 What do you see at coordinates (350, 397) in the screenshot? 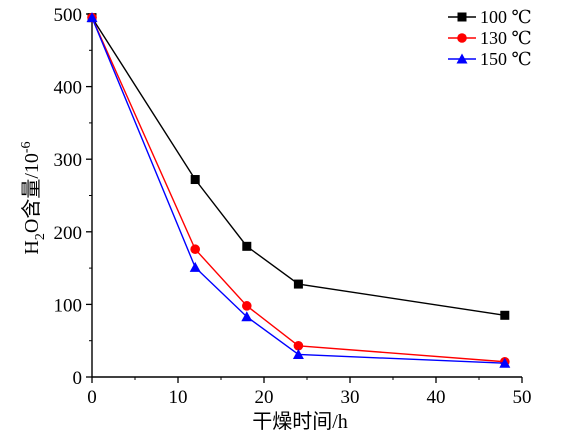
I see `x-tick-label: 30` at bounding box center [350, 397].